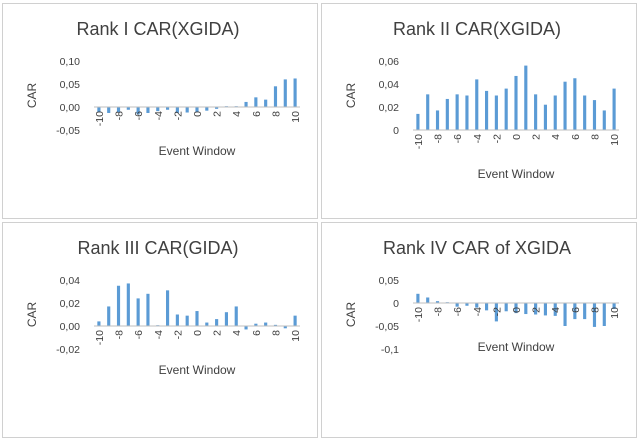 This screenshot has height=443, width=639. I want to click on x-tick-label: -6, so click(139, 334).